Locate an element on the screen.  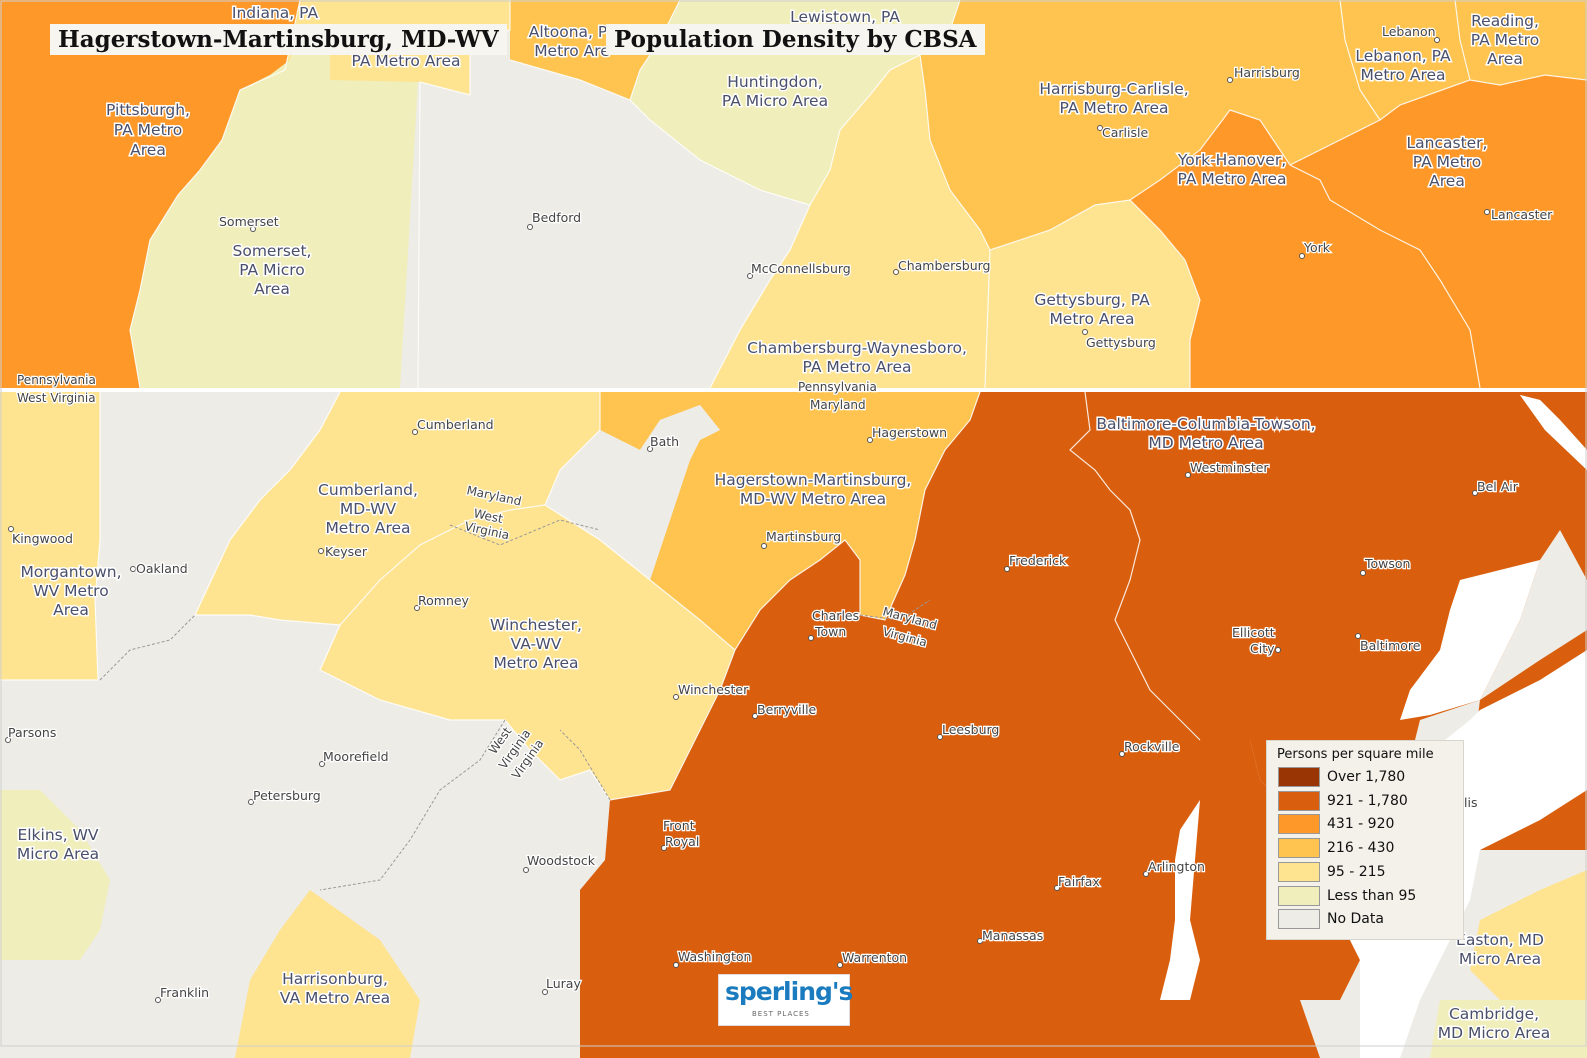
region-chambersburg is located at coordinates (850, 221).